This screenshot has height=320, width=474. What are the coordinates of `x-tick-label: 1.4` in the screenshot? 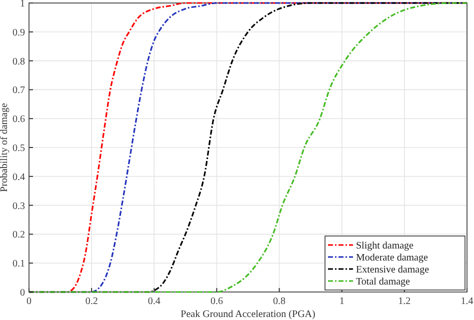 It's located at (467, 301).